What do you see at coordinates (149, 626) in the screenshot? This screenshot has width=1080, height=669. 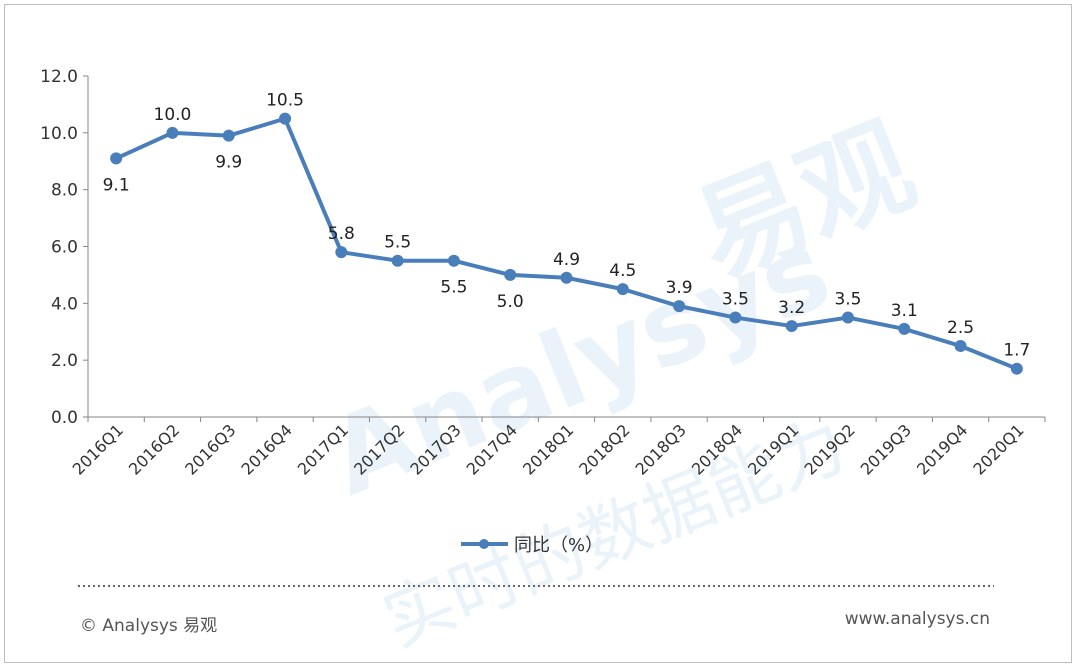 I see `copyright-text: © Analysys 易观` at bounding box center [149, 626].